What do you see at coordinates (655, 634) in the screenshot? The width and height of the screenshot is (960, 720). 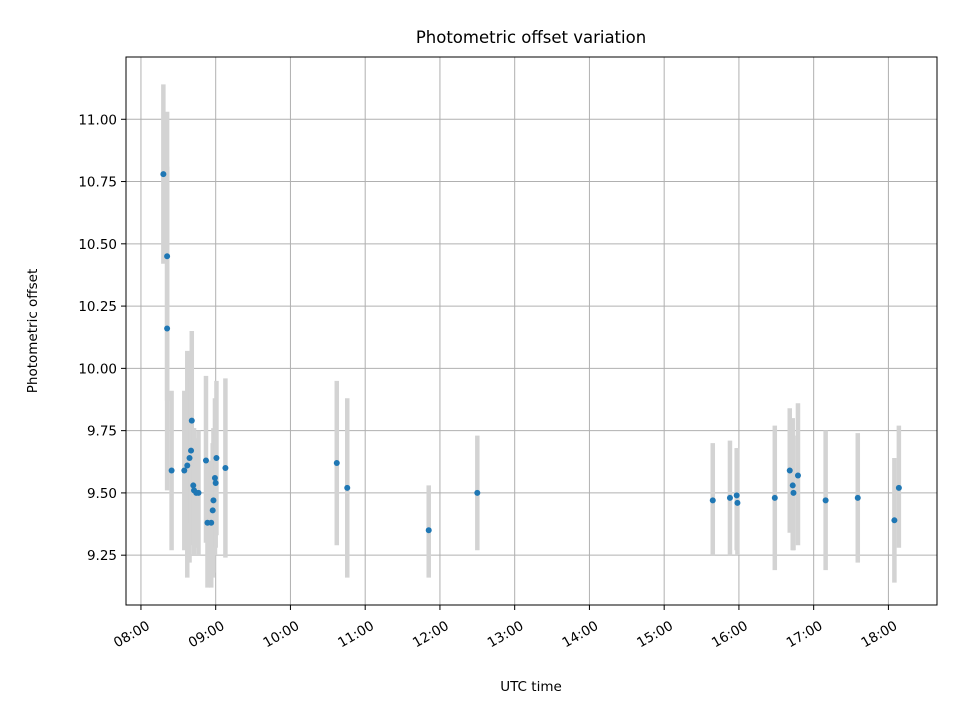 I see `x-tick-label: 15:00` at bounding box center [655, 634].